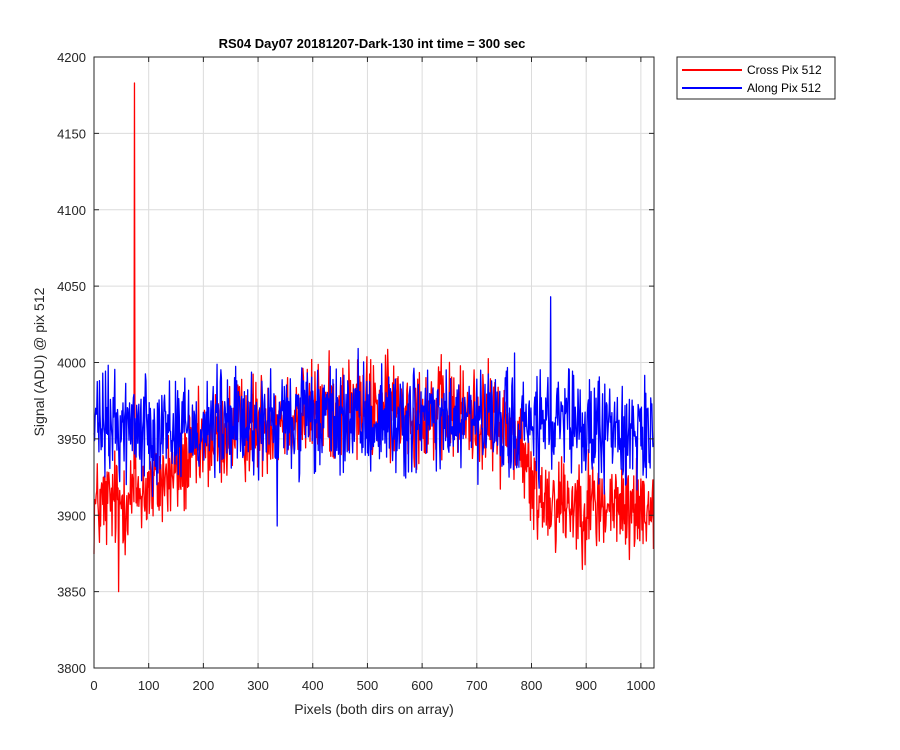  Describe the element at coordinates (71, 592) in the screenshot. I see `y-tick-label: 3850` at that location.